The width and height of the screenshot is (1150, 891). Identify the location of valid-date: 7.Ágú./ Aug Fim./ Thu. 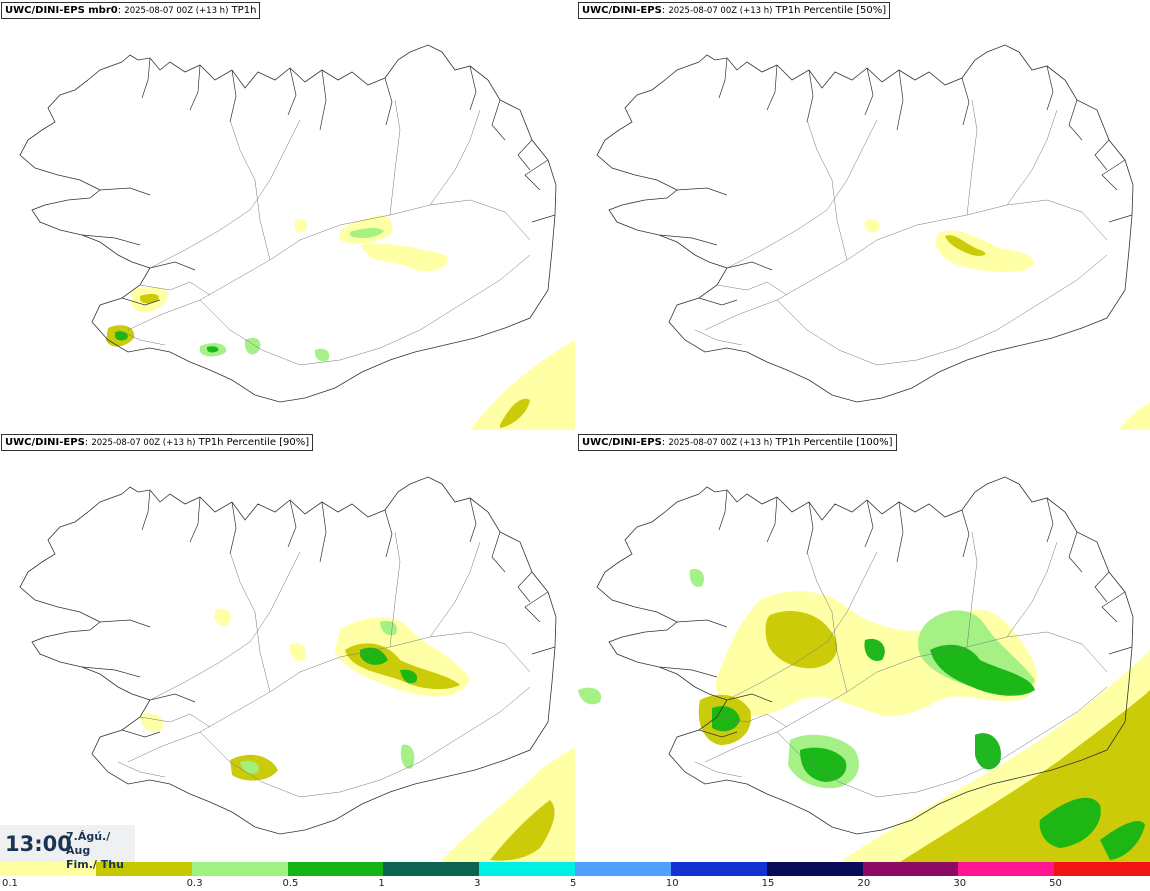
(100, 851).